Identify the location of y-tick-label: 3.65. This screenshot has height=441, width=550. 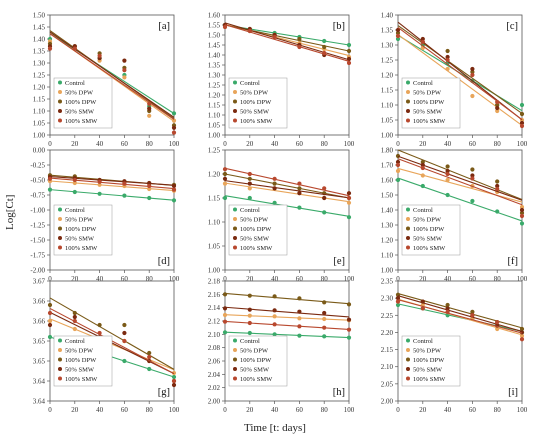
(39, 342).